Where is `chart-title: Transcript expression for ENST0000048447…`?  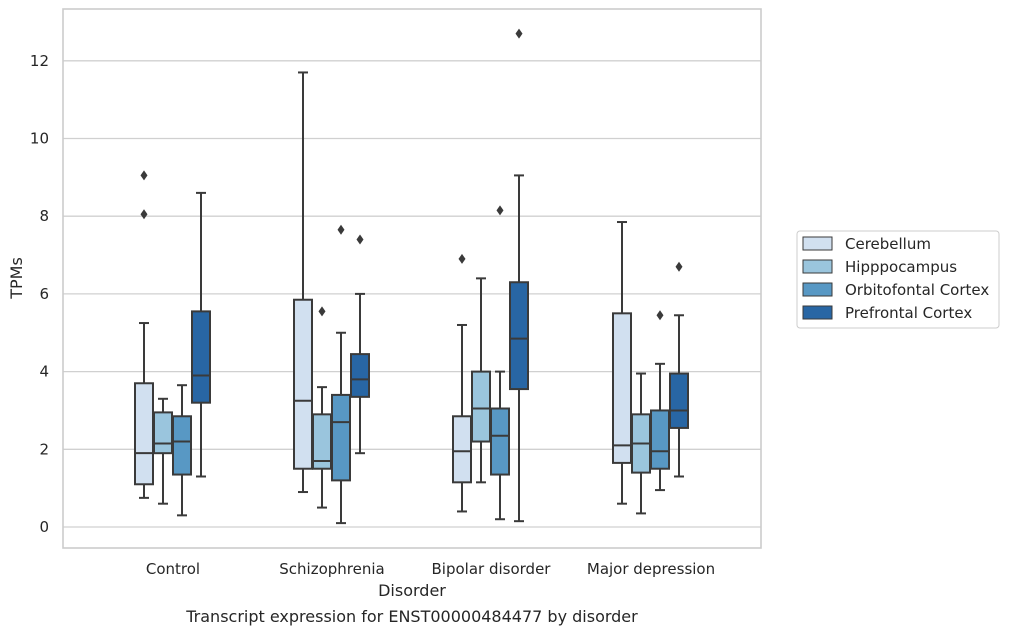
chart-title: Transcript expression for ENST0000048447… is located at coordinates (411, 616).